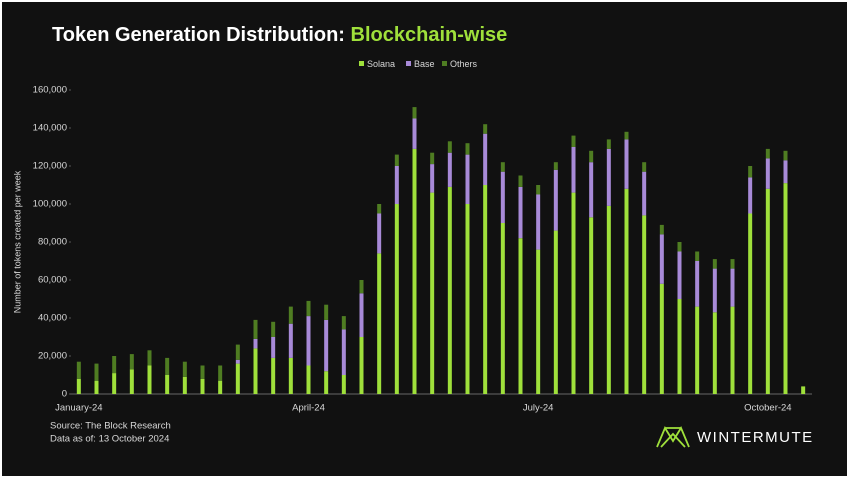 This screenshot has height=480, width=849. What do you see at coordinates (109, 439) in the screenshot?
I see `data-note: Data as of: 13 October 2024` at bounding box center [109, 439].